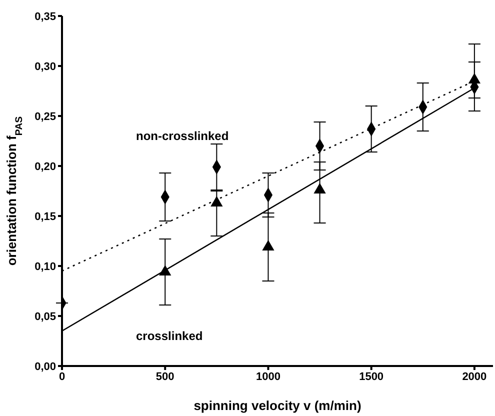 Image resolution: width=495 pixels, height=416 pixels. I want to click on x-tick-label: 1500, so click(371, 376).